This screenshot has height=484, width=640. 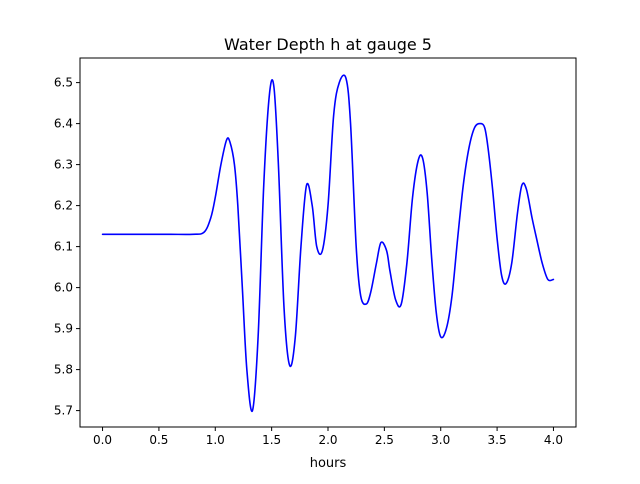 I want to click on chart-title: Water Depth h at gauge 5, so click(x=328, y=44).